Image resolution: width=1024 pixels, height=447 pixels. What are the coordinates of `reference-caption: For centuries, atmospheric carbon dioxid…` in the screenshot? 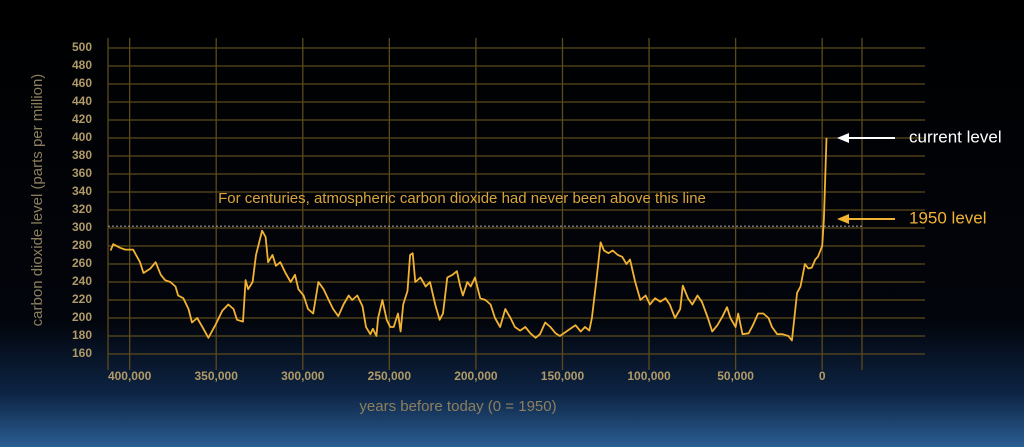 It's located at (462, 198).